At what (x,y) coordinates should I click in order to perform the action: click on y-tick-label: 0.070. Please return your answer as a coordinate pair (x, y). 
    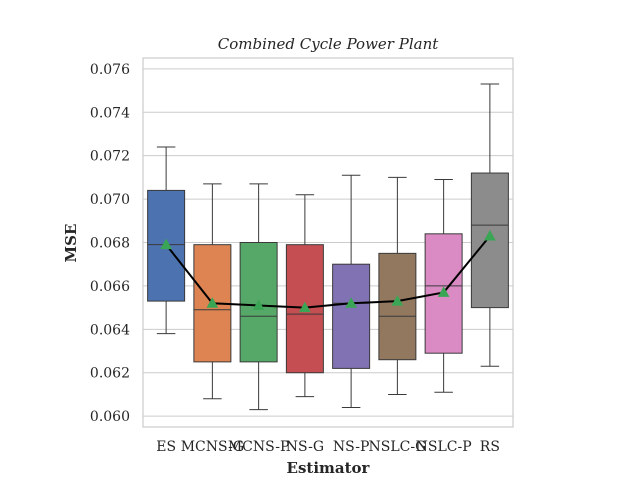
    Looking at the image, I should click on (110, 200).